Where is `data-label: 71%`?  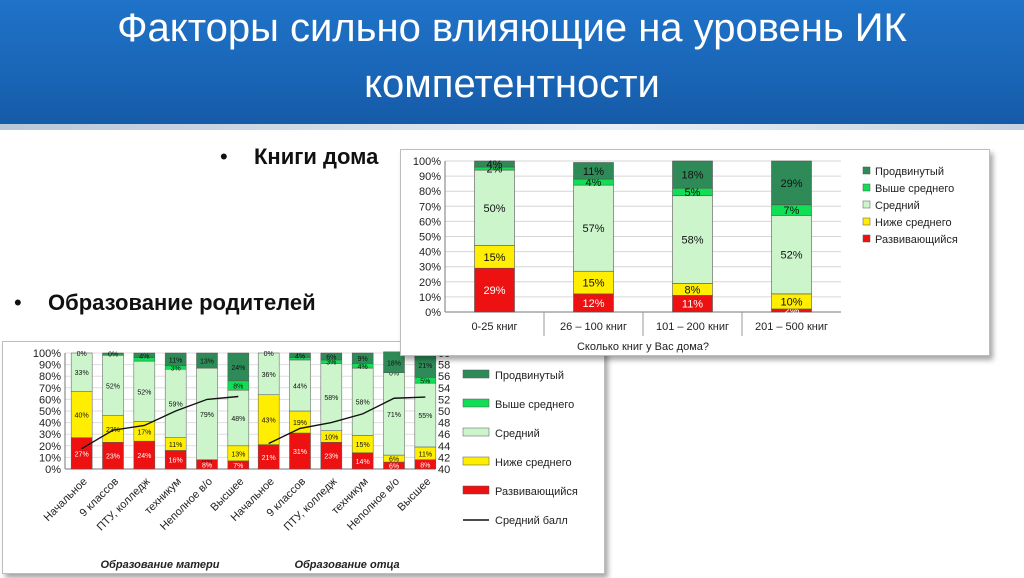 data-label: 71% is located at coordinates (394, 415).